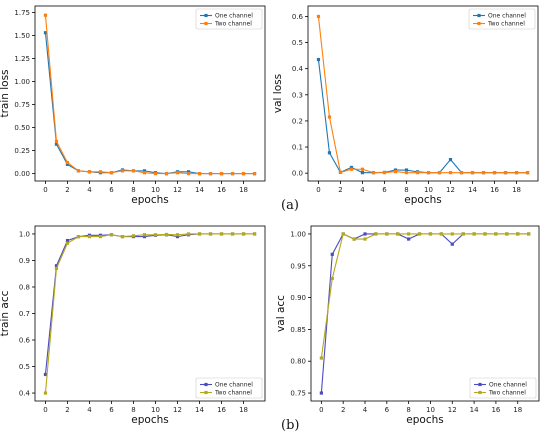  Describe the element at coordinates (298, 362) in the screenshot. I see `y-tick-label: 0.80` at that location.